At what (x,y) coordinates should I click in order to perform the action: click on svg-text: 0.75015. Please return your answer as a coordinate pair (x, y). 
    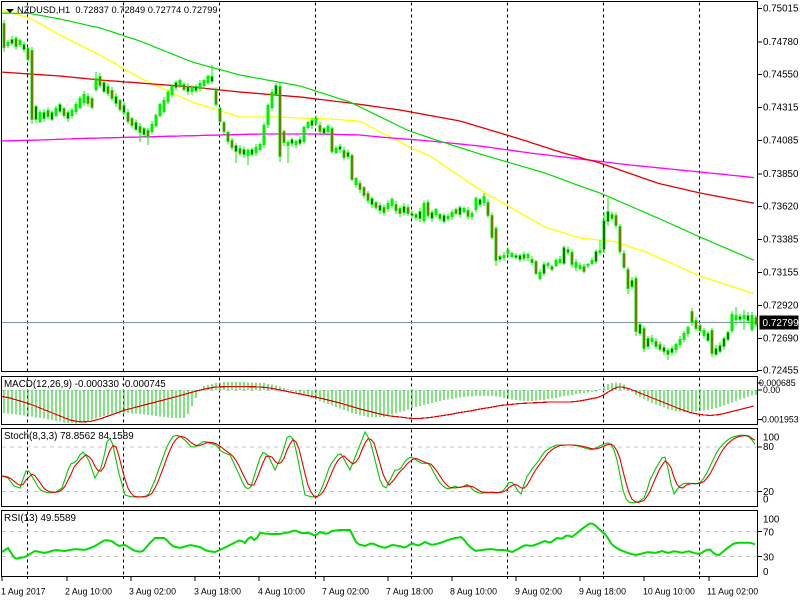
    Looking at the image, I should click on (781, 9).